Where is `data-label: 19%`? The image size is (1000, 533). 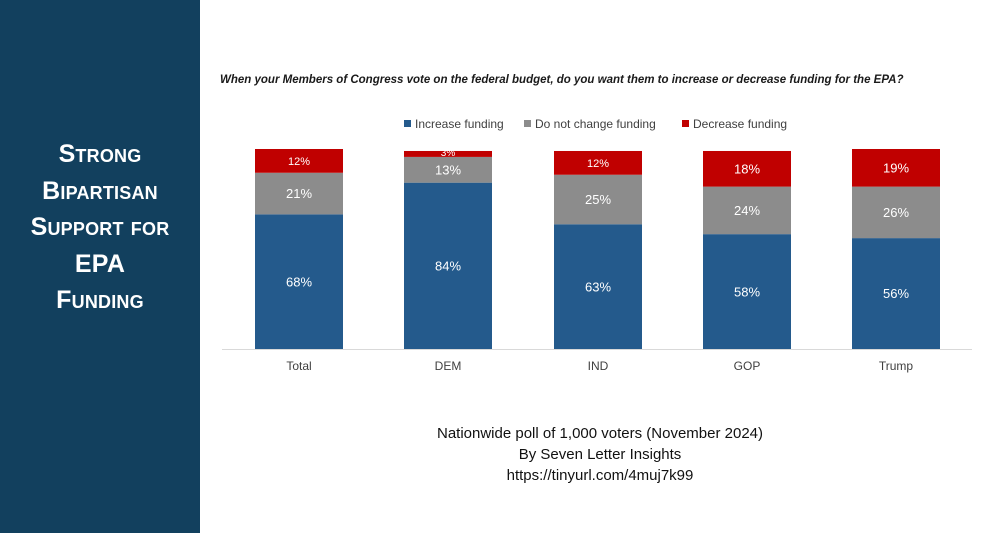
data-label: 19% is located at coordinates (896, 167).